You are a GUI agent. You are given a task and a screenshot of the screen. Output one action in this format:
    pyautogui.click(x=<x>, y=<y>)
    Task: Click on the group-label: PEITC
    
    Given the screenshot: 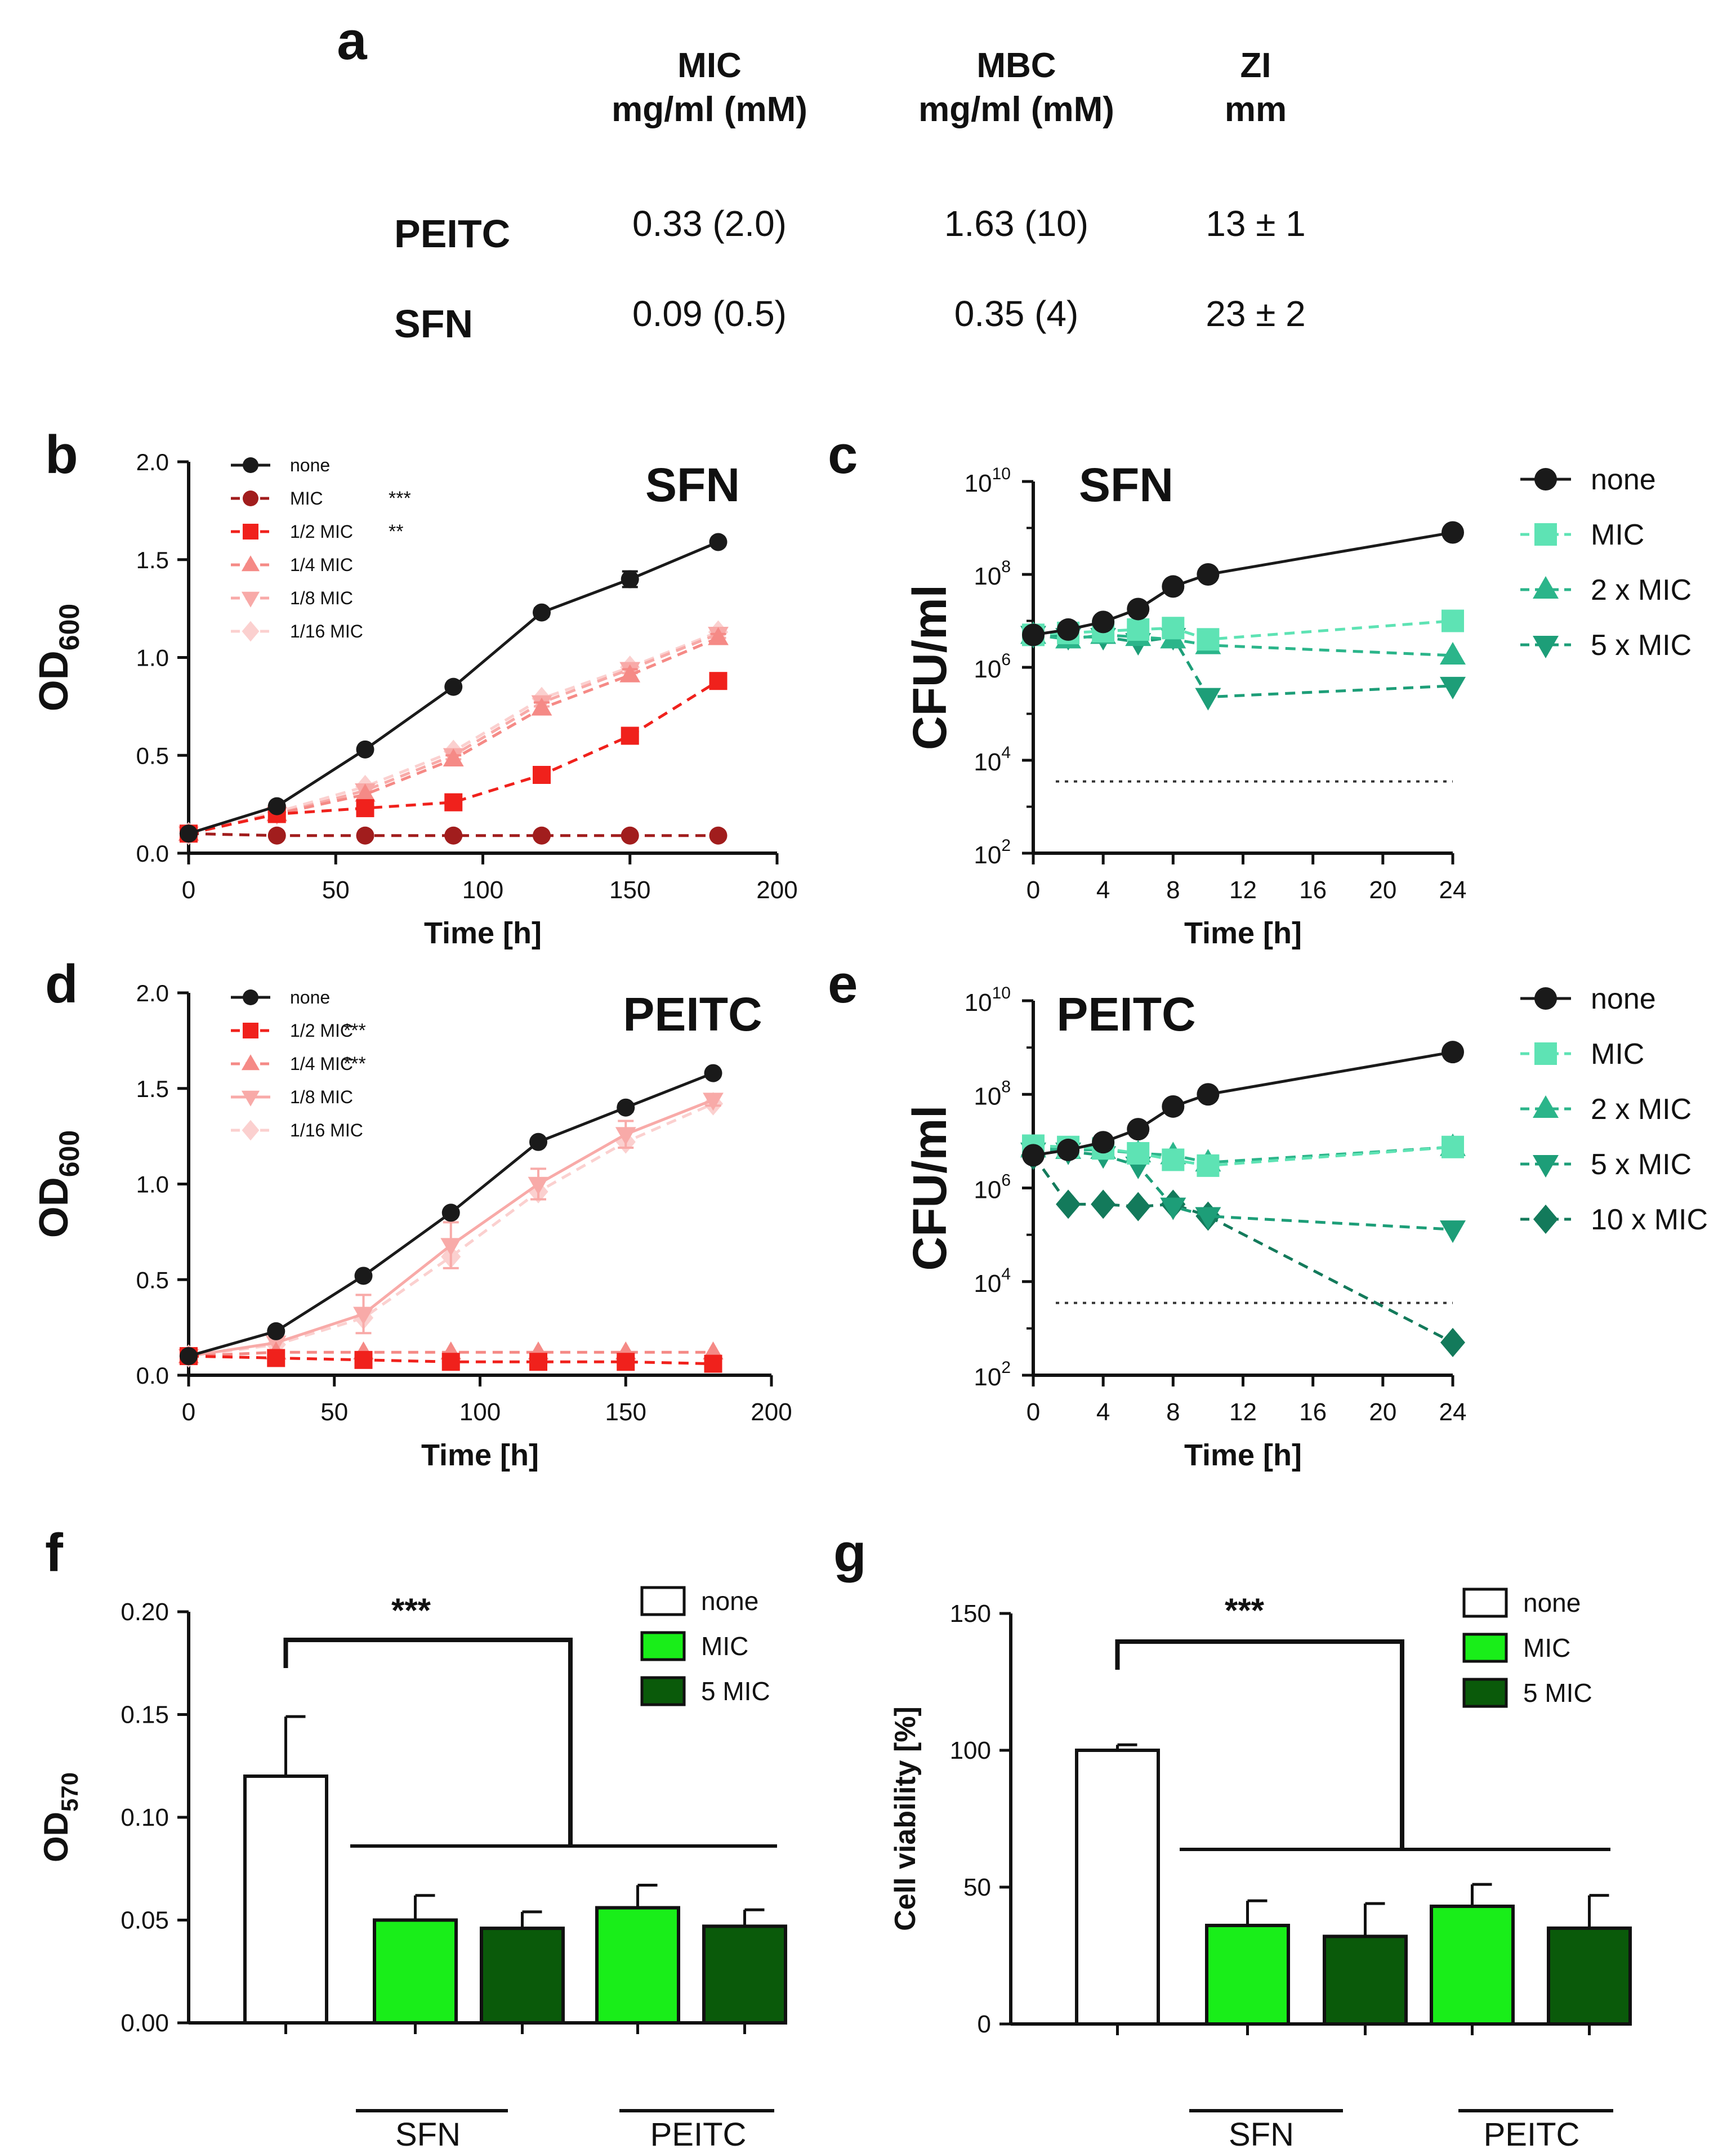 What is the action you would take?
    pyautogui.click(x=698, y=2132)
    